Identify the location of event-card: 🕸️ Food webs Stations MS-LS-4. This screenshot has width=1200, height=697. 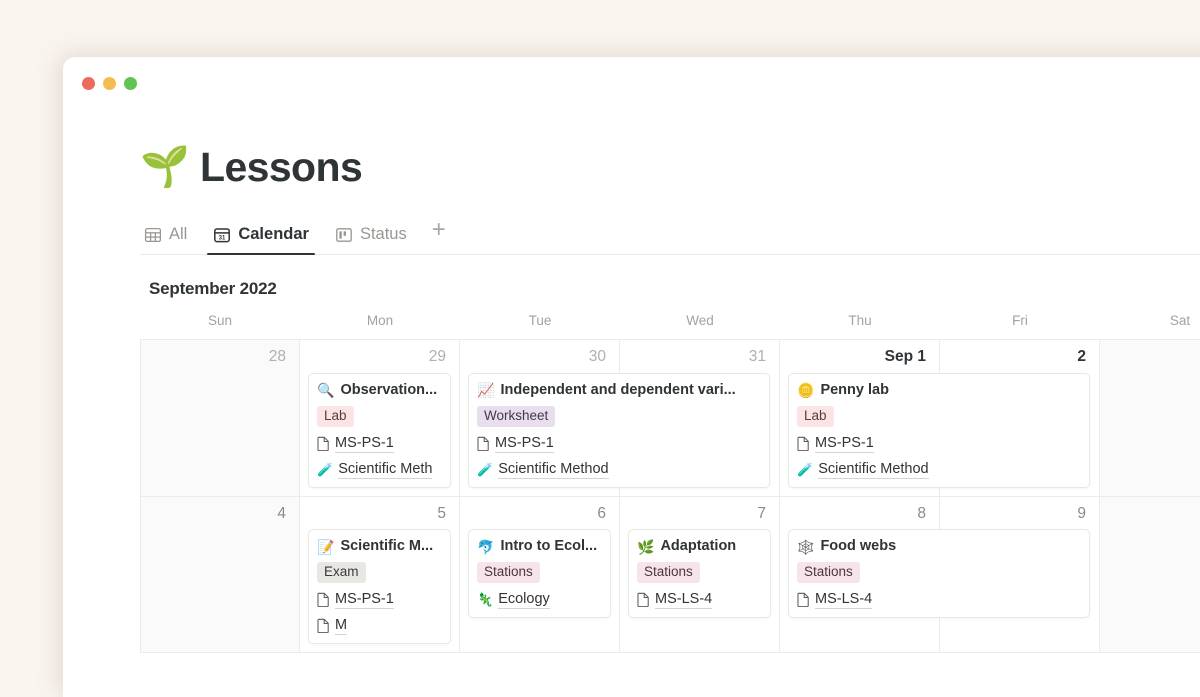
(939, 573).